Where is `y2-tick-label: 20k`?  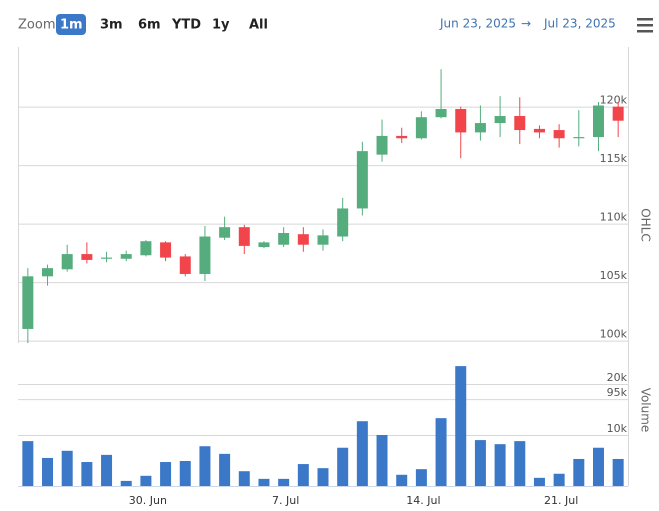
y2-tick-label: 20k is located at coordinates (617, 377).